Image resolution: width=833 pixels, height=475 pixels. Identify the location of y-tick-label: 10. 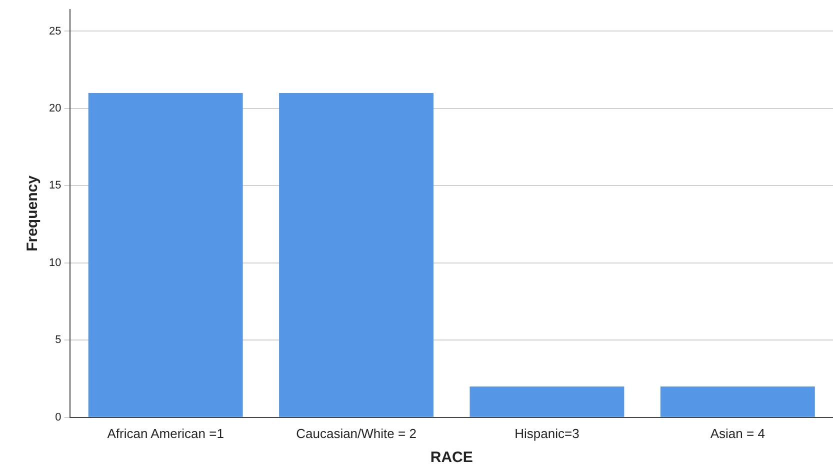
(55, 262).